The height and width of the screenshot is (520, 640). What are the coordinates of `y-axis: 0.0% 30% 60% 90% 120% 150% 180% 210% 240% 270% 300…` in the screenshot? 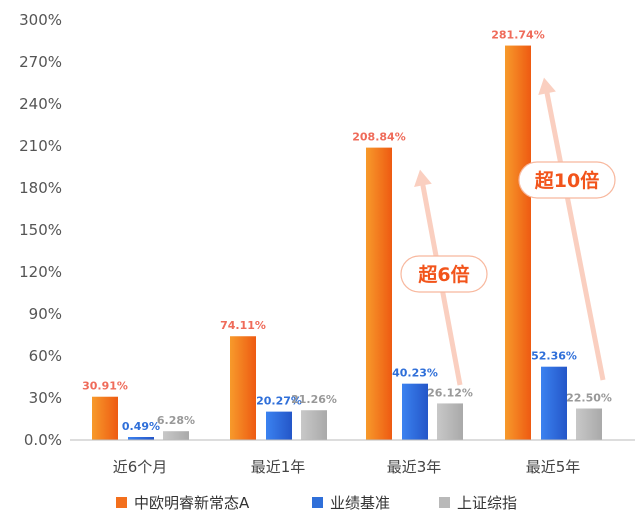 It's located at (40, 230).